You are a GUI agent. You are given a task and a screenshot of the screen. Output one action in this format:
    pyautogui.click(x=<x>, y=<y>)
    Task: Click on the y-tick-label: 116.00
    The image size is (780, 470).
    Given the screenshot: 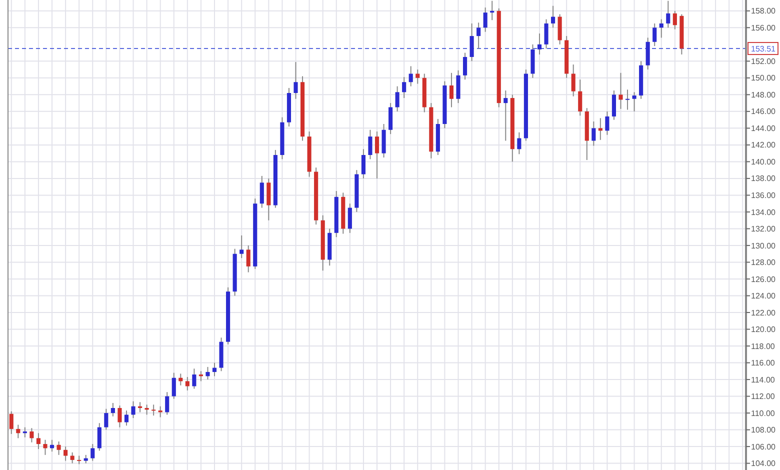 What is the action you would take?
    pyautogui.click(x=763, y=363)
    